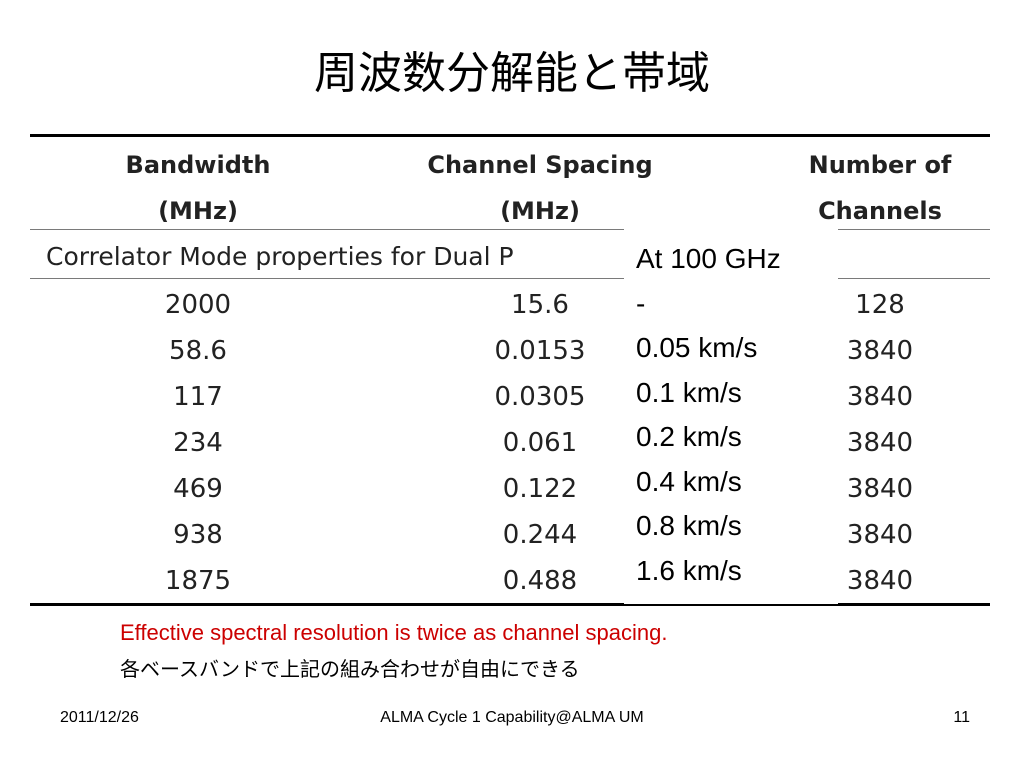 The width and height of the screenshot is (1024, 768). Describe the element at coordinates (540, 351) in the screenshot. I see `cell-spacing: 0.0153` at that location.